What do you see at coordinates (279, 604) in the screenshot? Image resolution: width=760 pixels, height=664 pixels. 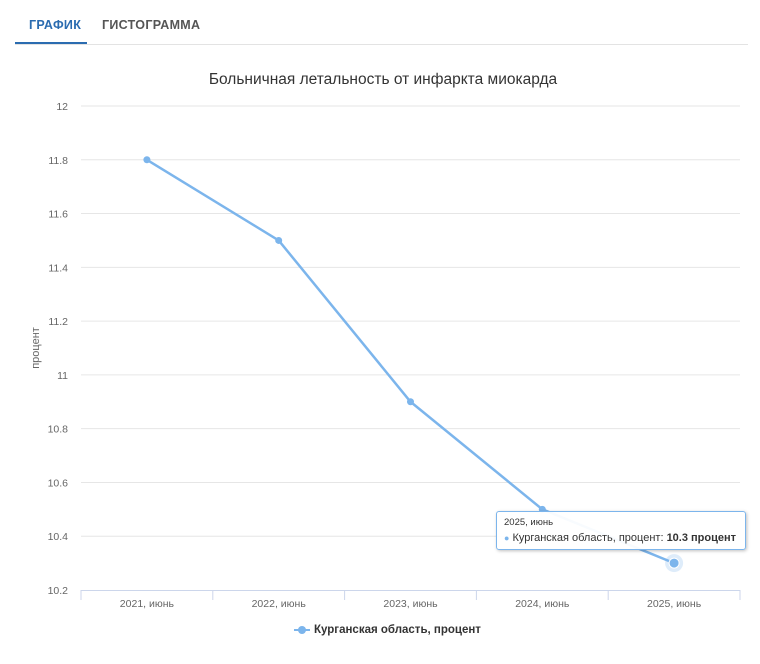 I see `x-tick-label: 2022, июнь` at bounding box center [279, 604].